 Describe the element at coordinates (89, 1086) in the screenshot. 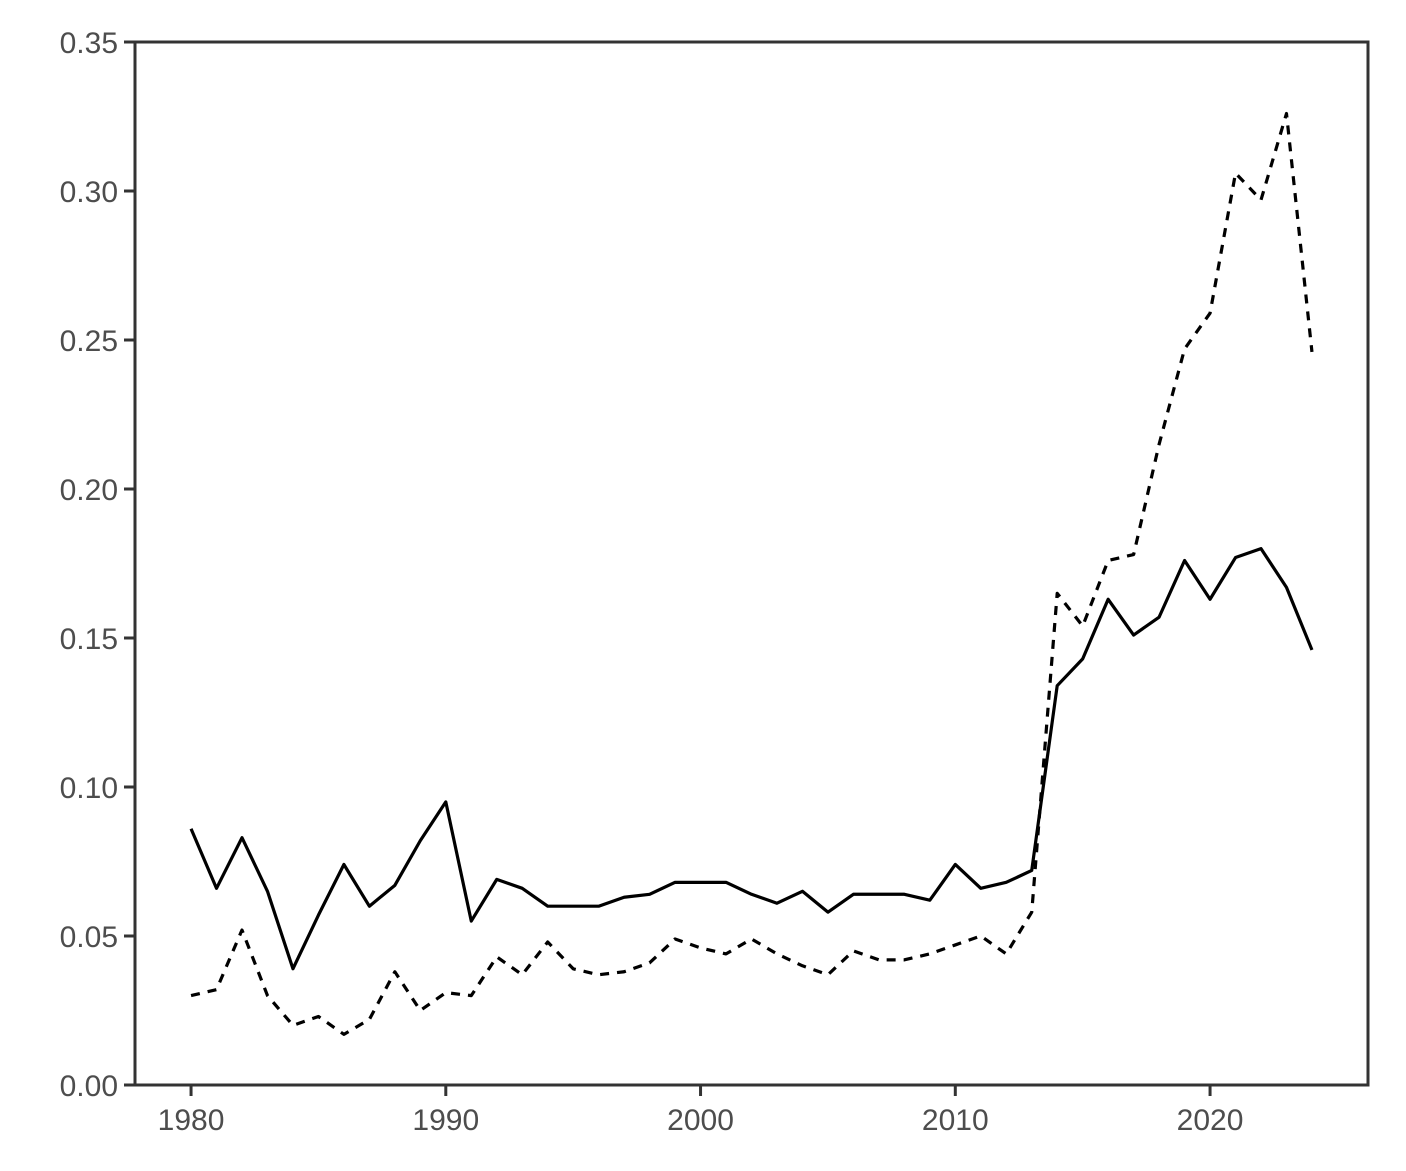

I see `y-tick-label: 0.00` at that location.